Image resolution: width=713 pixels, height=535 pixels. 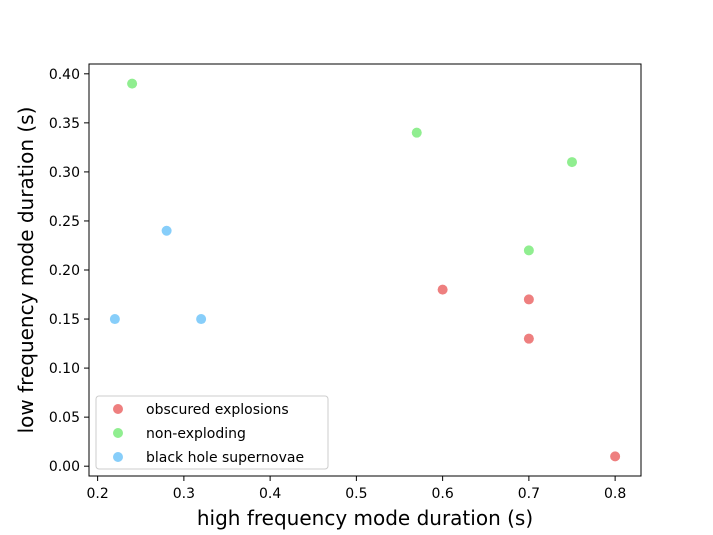 I want to click on y-tick-label: 0.15, so click(x=64, y=320).